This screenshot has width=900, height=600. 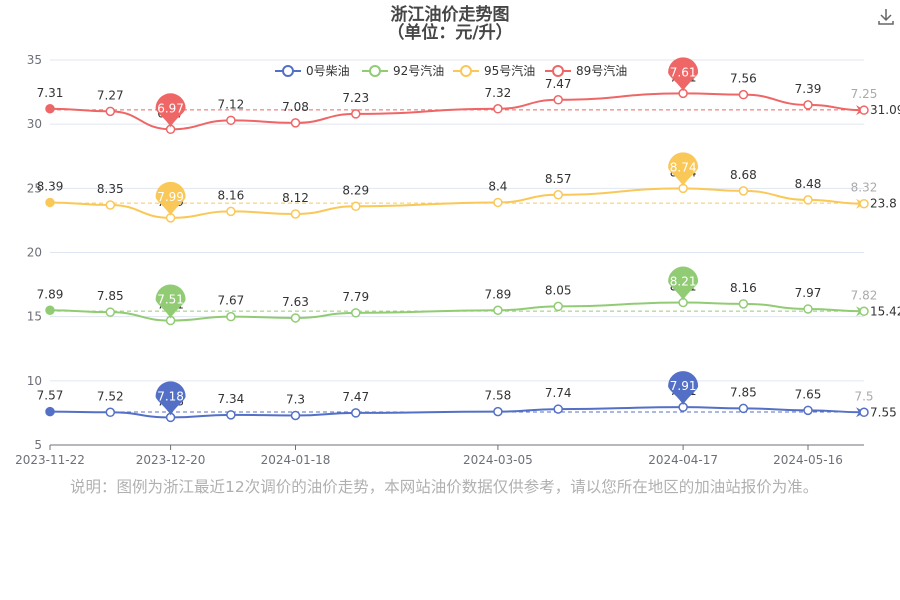 What do you see at coordinates (864, 295) in the screenshot?
I see `data-label: 7.82` at bounding box center [864, 295].